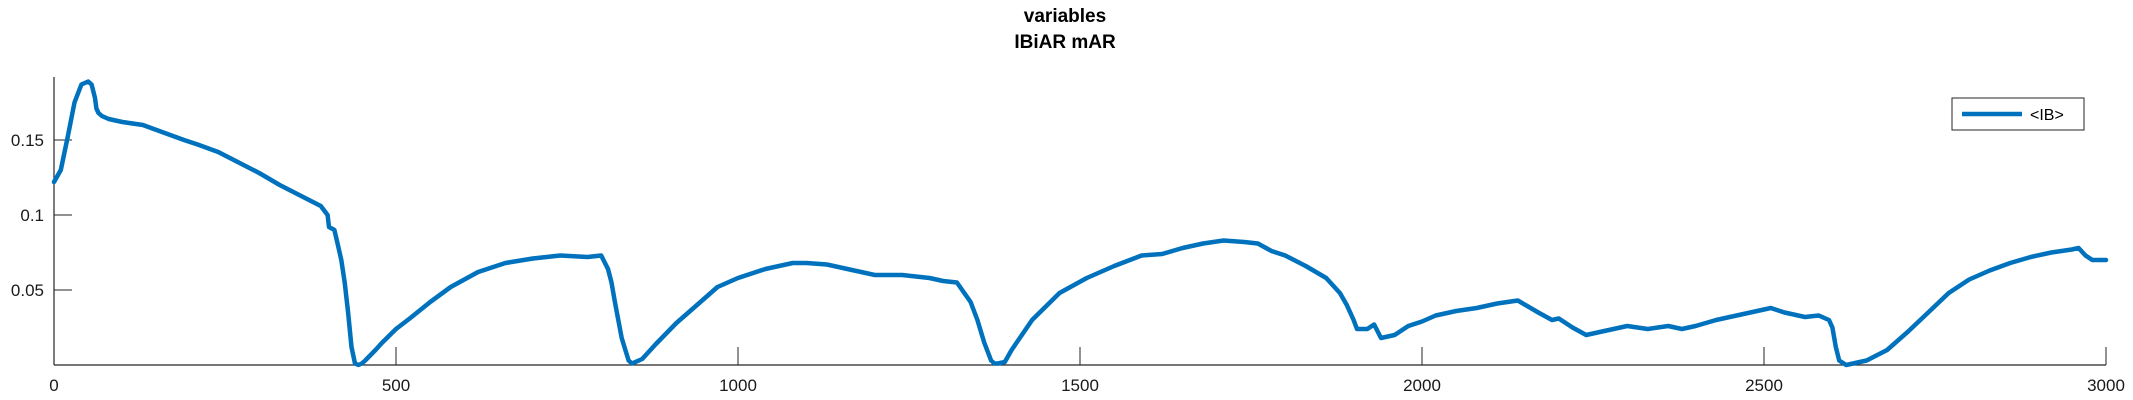  Describe the element at coordinates (1764, 385) in the screenshot. I see `x-tick-label: 2500` at that location.